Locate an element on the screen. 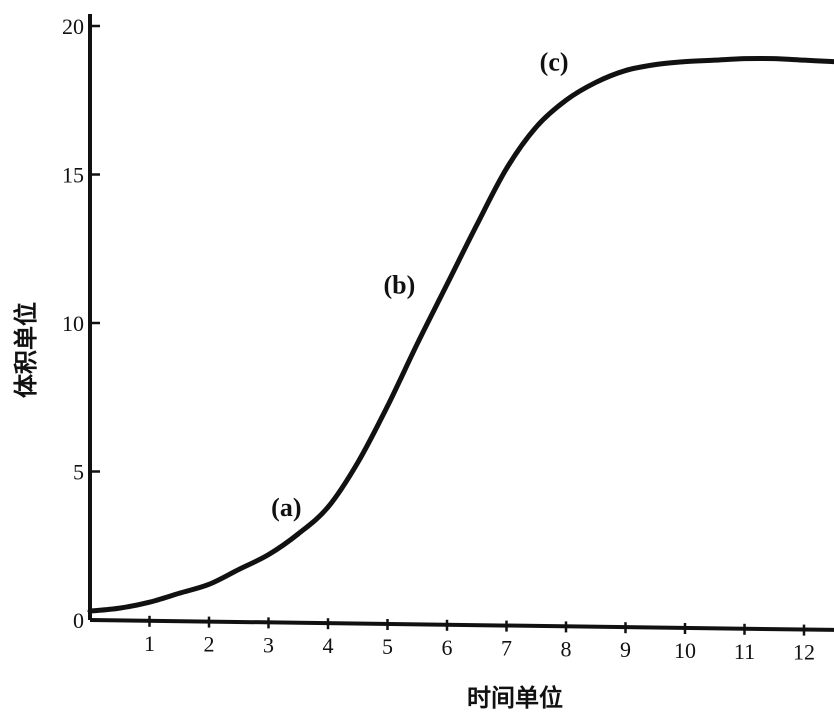 This screenshot has width=834, height=719. x-tick-label: 6 is located at coordinates (447, 647).